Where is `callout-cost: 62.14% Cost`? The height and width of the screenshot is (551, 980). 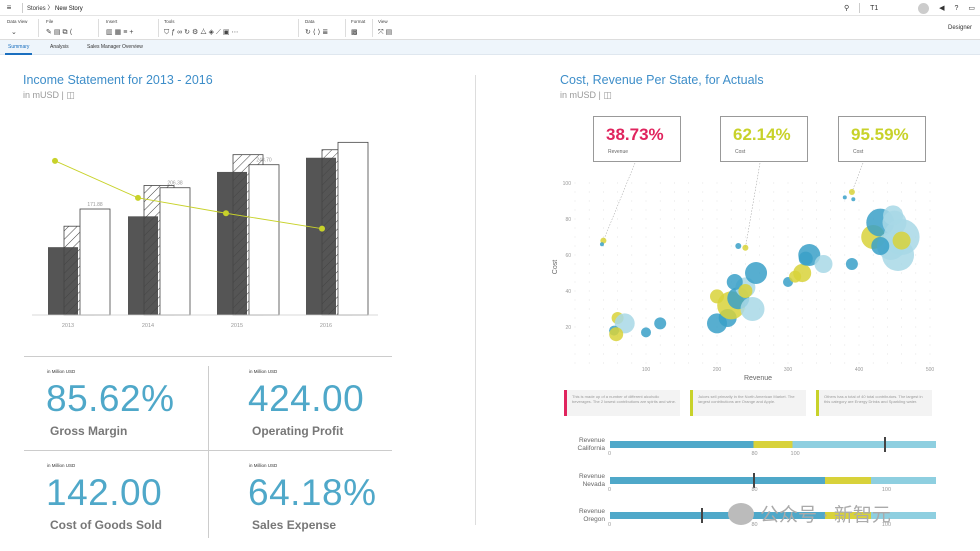 callout-cost: 62.14% Cost is located at coordinates (764, 139).